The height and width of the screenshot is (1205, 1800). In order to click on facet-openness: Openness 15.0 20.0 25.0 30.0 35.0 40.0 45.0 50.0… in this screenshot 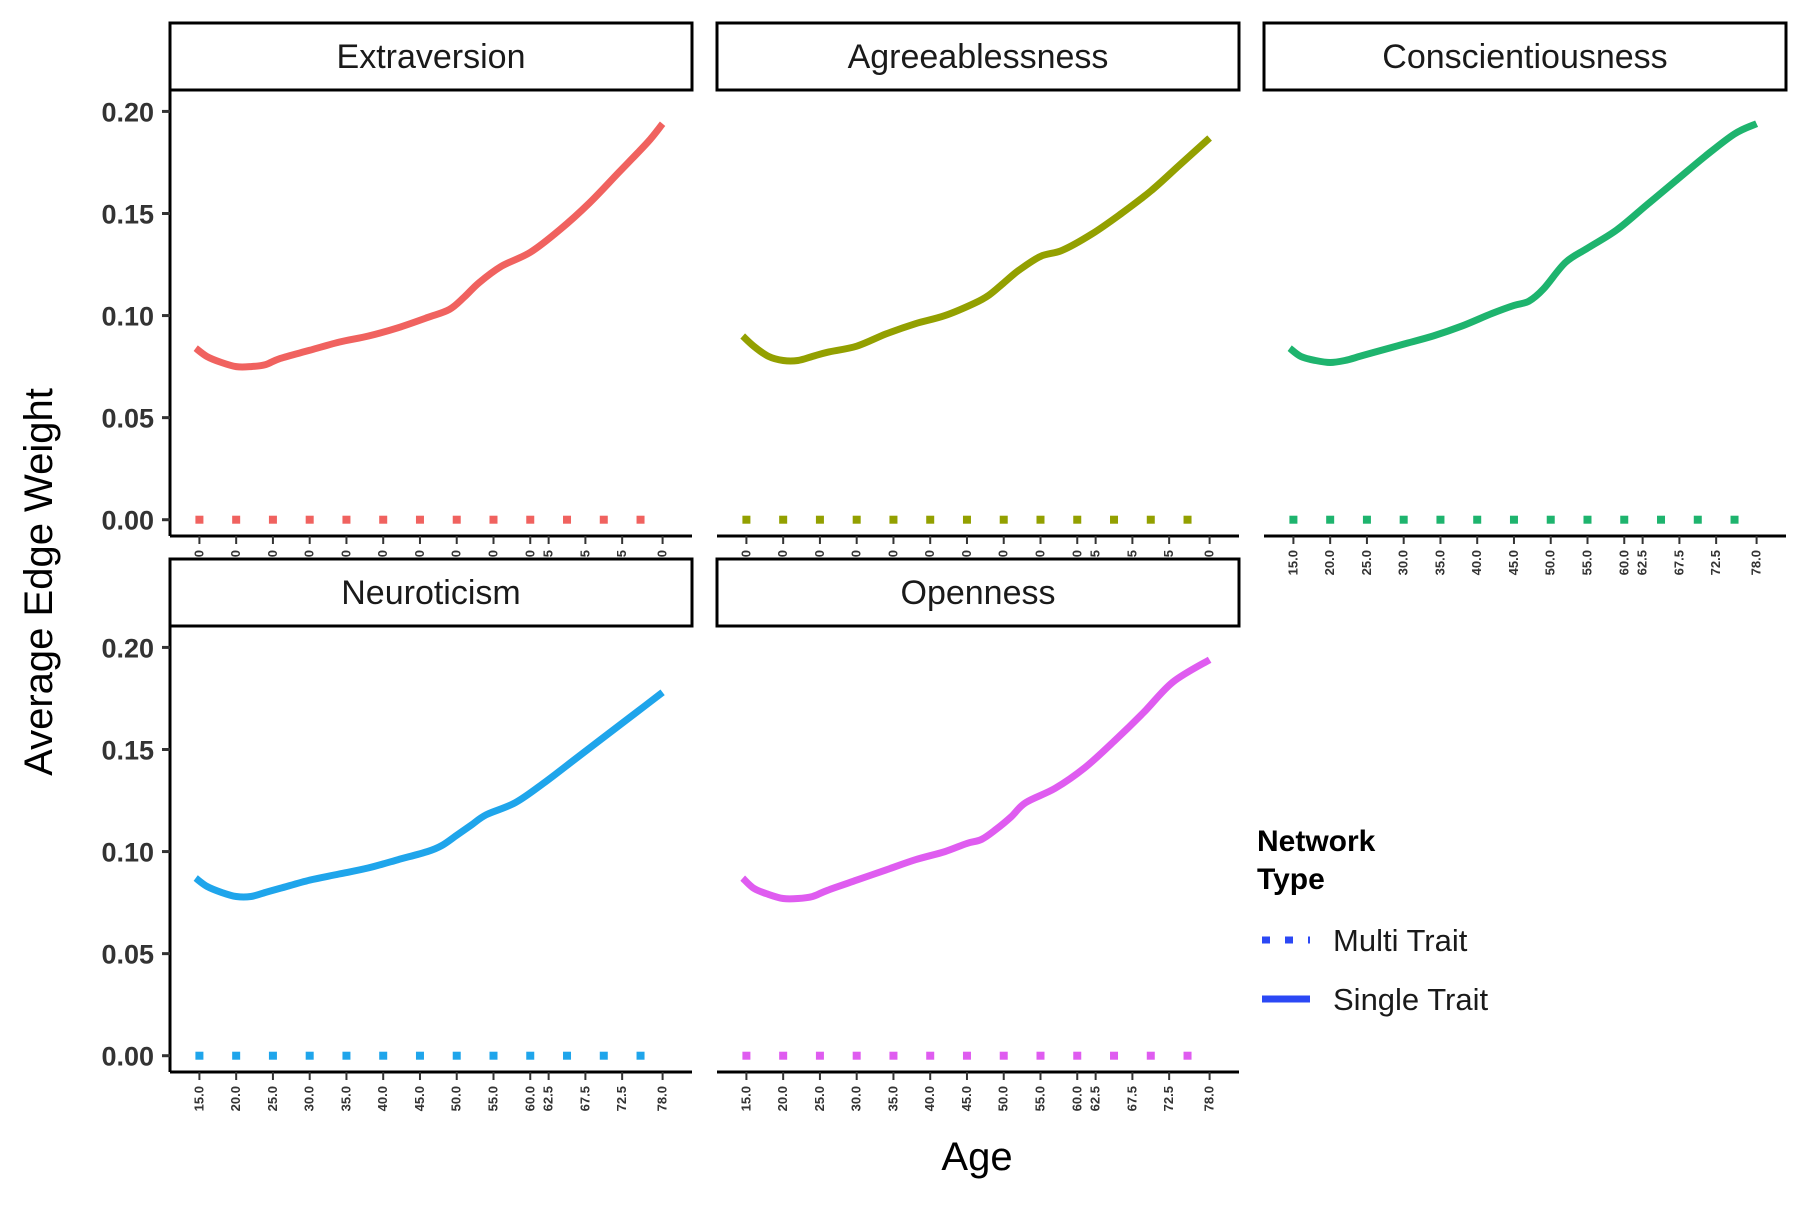, I will do `click(978, 834)`.